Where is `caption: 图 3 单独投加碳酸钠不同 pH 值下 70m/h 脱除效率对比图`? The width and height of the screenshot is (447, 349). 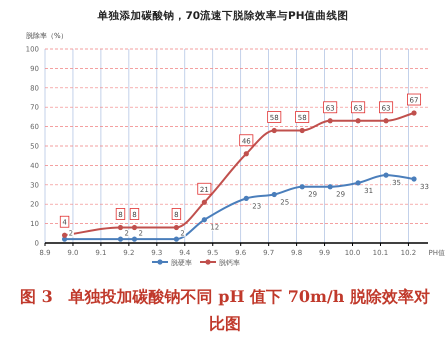 caption: 图 3 单独投加碳酸钠不同 pH 值下 70m/h 脱除效率对比图 is located at coordinates (225, 310).